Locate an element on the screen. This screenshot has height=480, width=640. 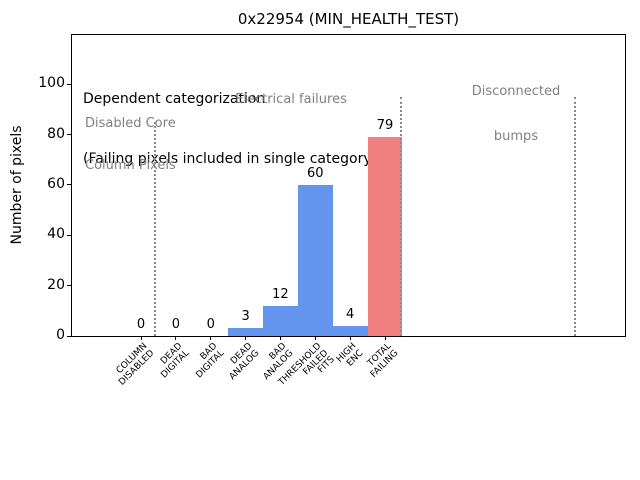
y-tick-label: 20 is located at coordinates (56, 284).